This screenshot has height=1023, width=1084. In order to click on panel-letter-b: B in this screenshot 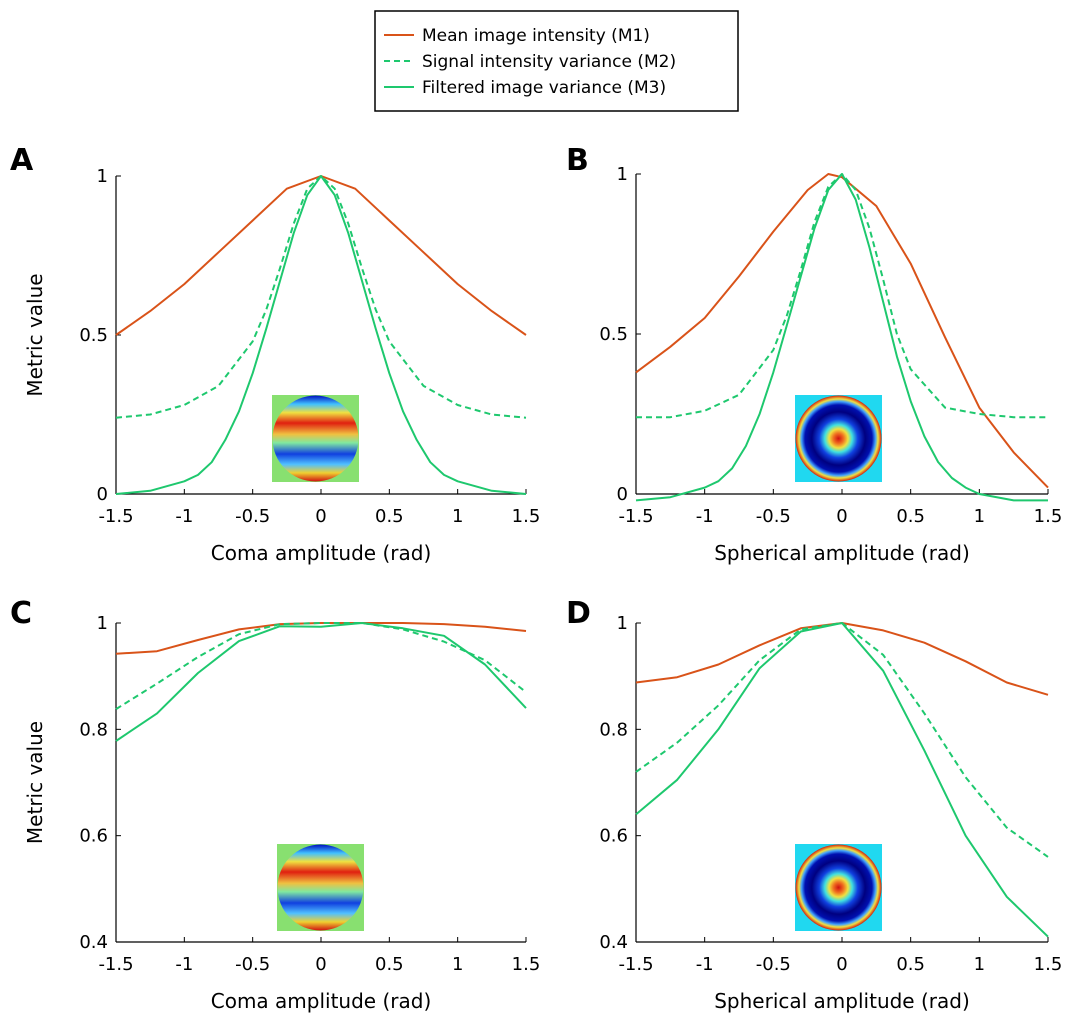, I will do `click(577, 160)`.